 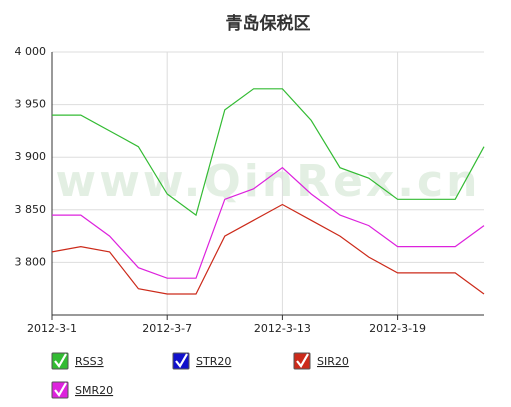 I want to click on legend-item: STR20, so click(x=201, y=361).